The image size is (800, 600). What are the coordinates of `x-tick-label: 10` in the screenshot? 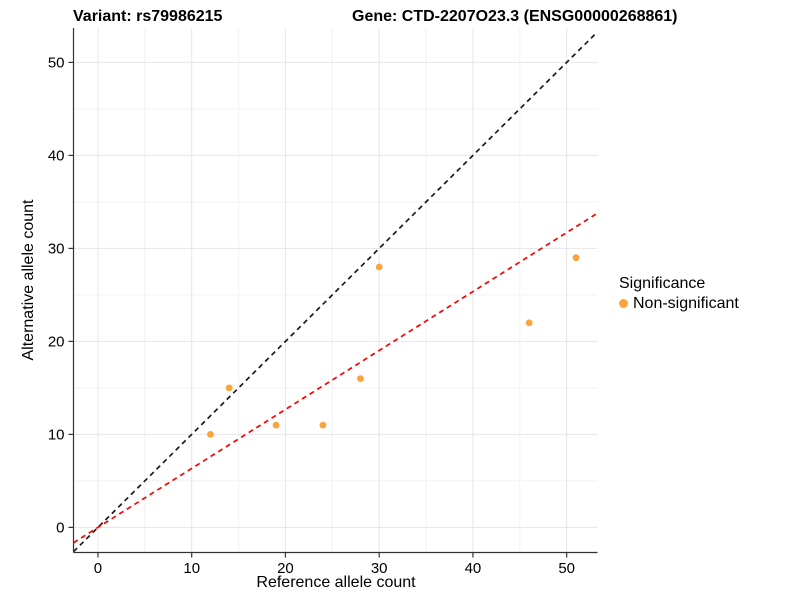 It's located at (191, 568).